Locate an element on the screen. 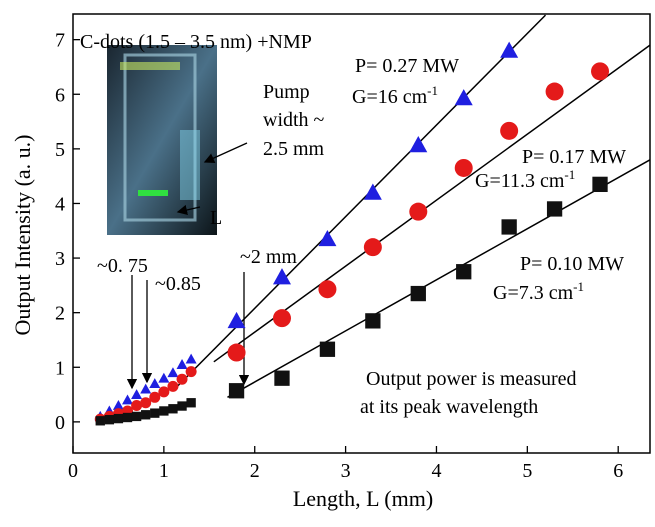 The width and height of the screenshot is (655, 527). annotation: at its peak wavelength is located at coordinates (449, 407).